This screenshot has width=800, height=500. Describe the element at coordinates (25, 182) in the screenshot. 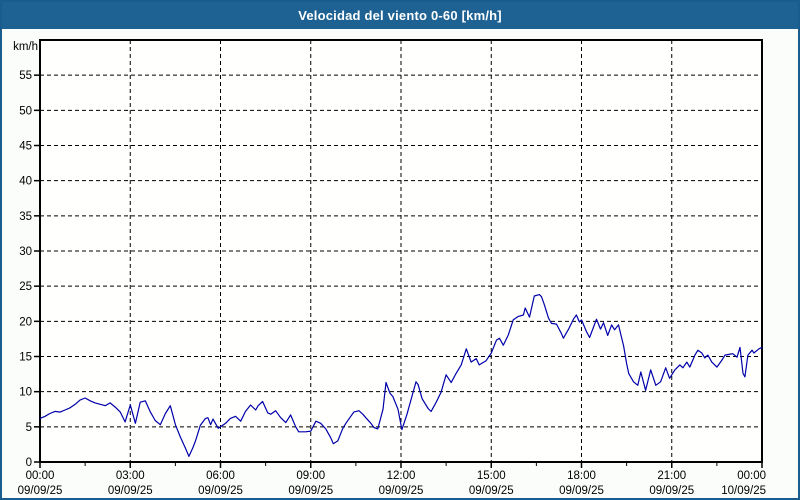

I see `y-tick-label: 40` at that location.